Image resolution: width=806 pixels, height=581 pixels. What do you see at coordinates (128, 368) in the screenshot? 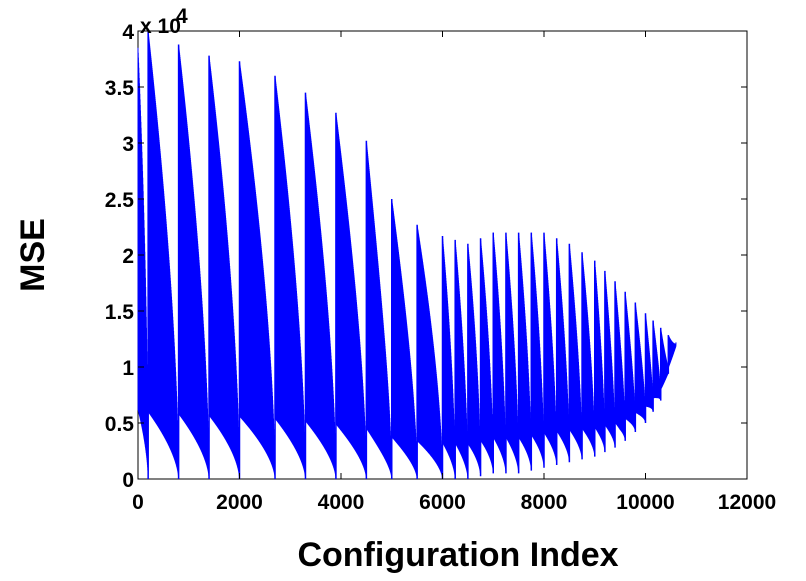
I see `y-tick-label: 1` at bounding box center [128, 368].